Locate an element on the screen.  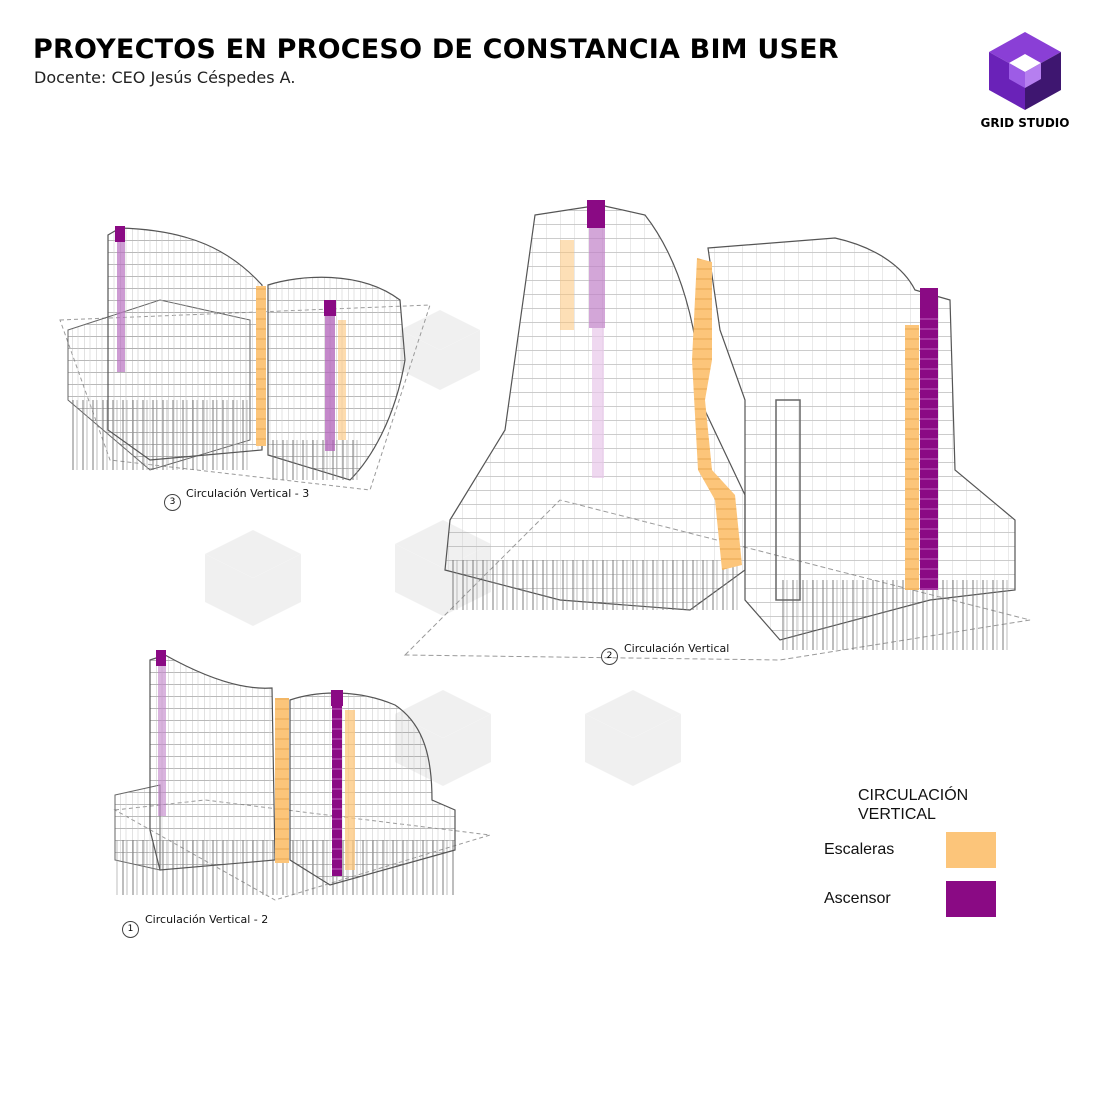
legend-label-elevator: Ascensor is located at coordinates (857, 898).